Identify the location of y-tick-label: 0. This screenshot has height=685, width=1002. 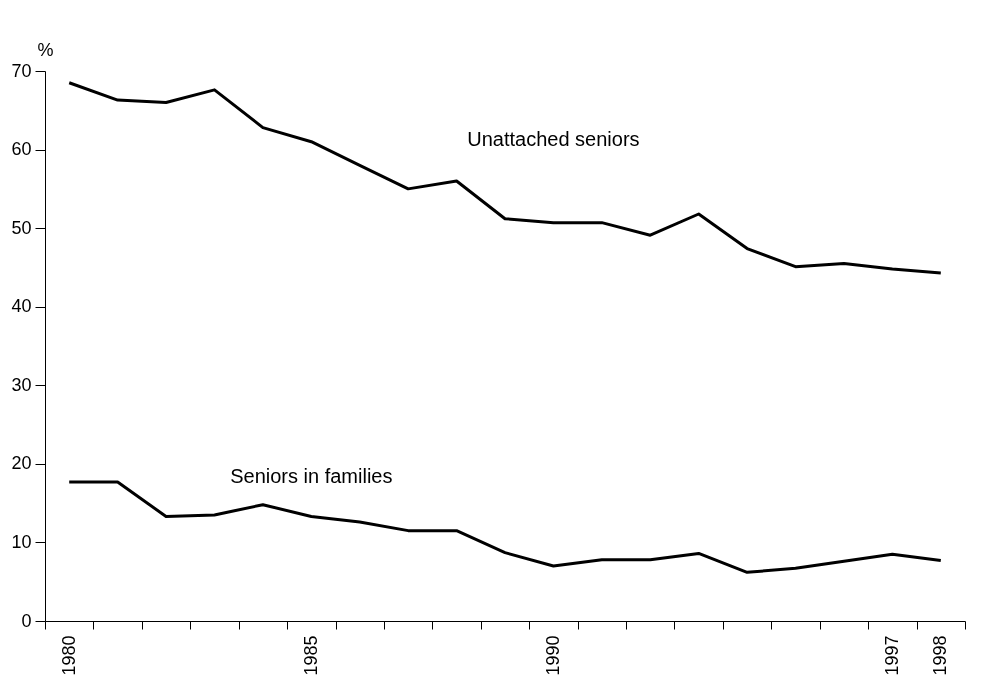
(26, 620).